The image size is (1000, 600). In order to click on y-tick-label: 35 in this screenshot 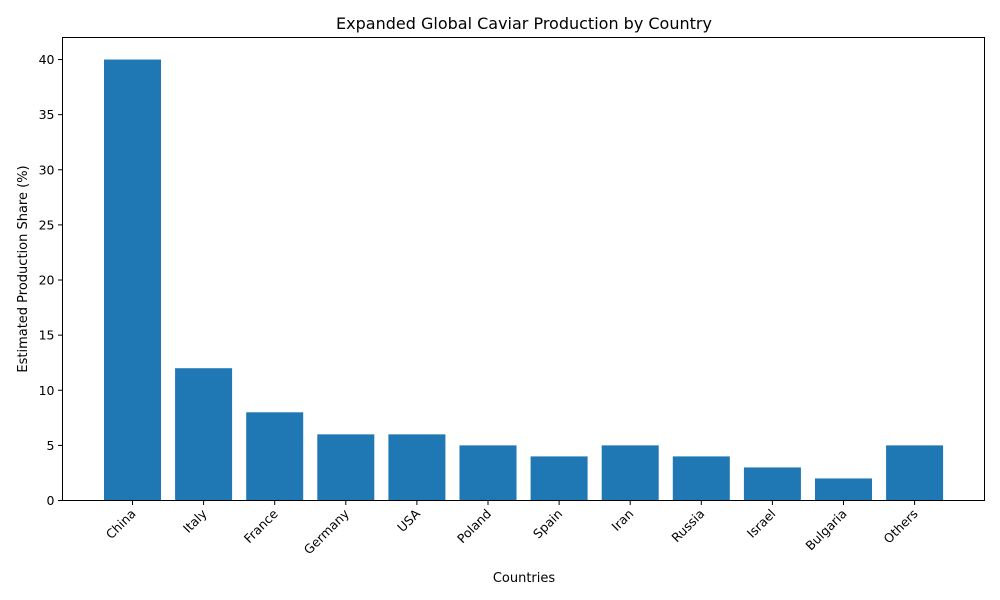, I will do `click(47, 114)`.